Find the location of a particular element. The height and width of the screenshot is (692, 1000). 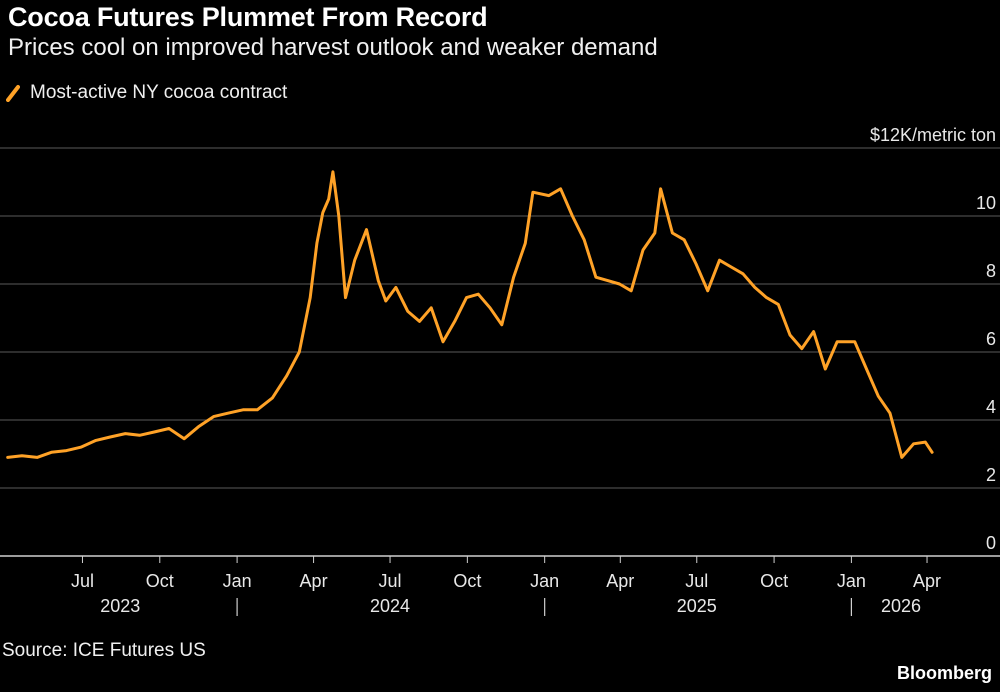

chart-title: Cocoa Futures Plummet From Record is located at coordinates (248, 17).